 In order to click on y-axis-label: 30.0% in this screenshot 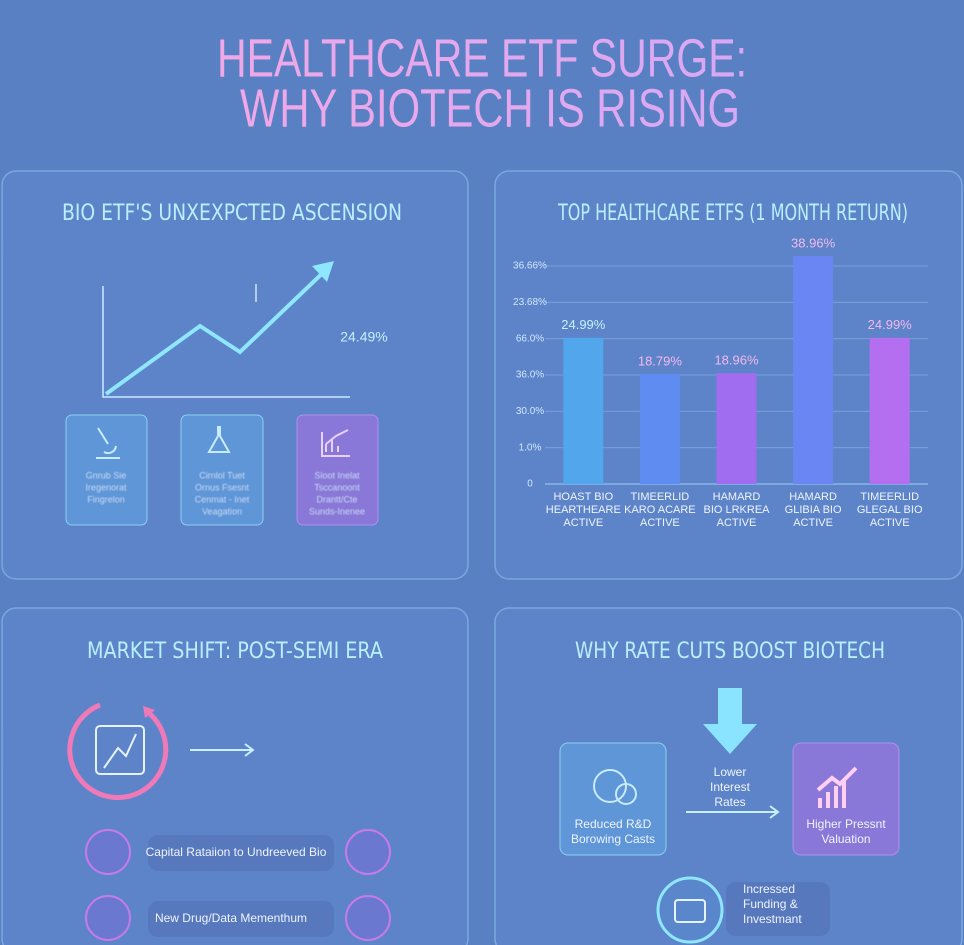, I will do `click(530, 411)`.